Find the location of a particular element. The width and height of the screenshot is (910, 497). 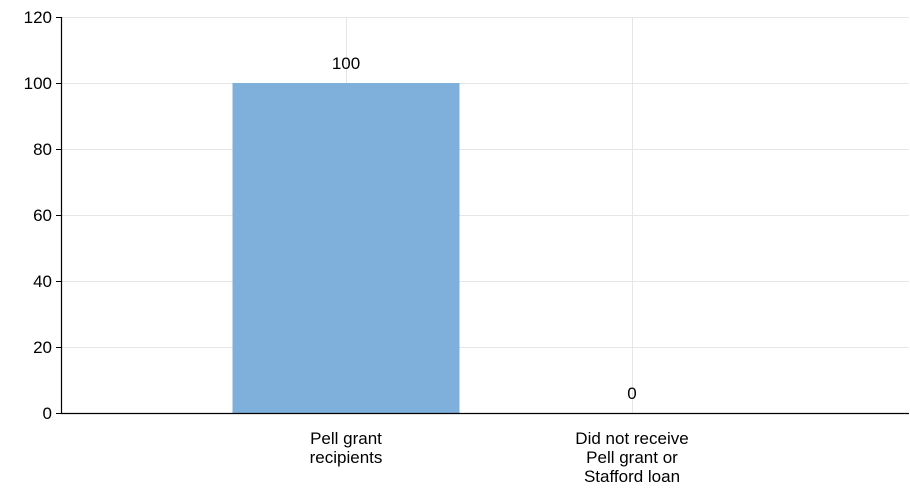

data-label-0: 100 is located at coordinates (346, 63).